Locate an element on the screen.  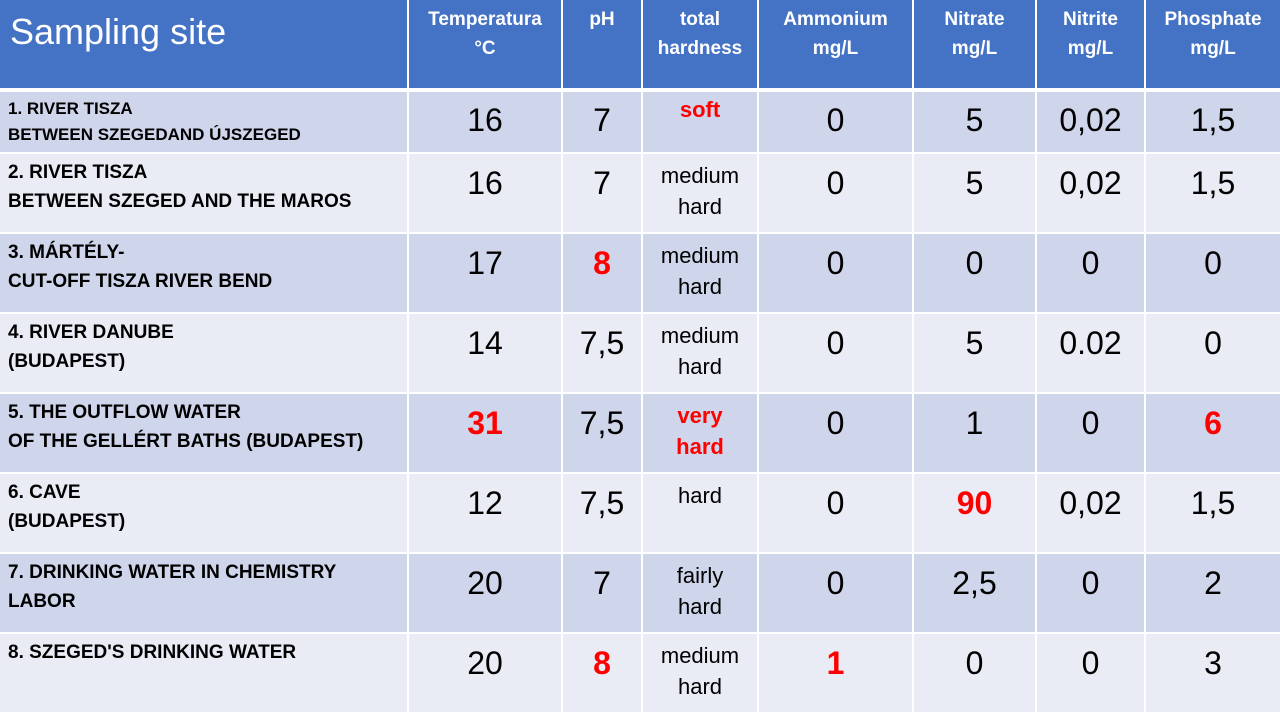
temperature-cell: 31 is located at coordinates (485, 433).